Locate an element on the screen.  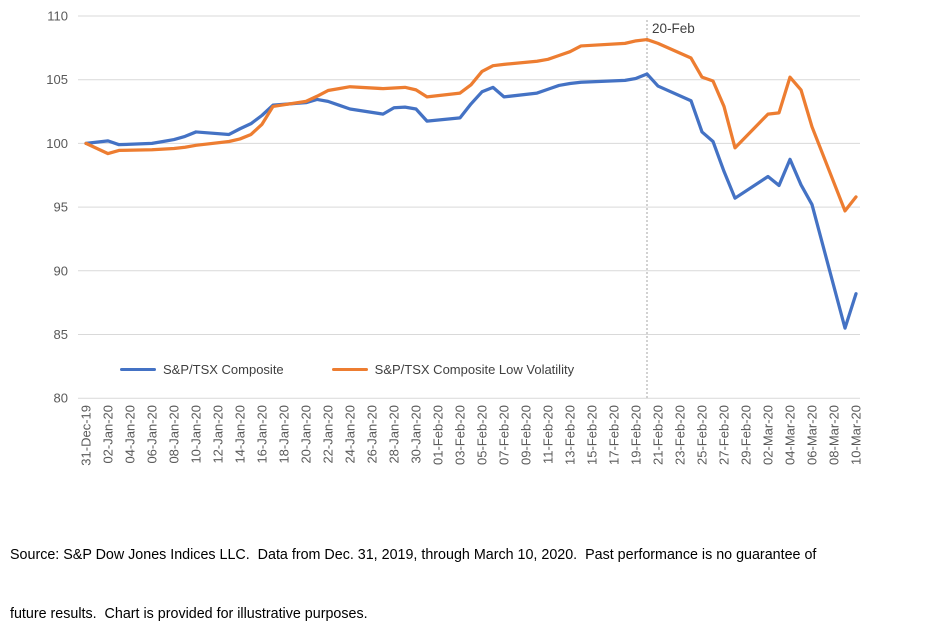
x-axis-label: 28-Jan-20 is located at coordinates (394, 434).